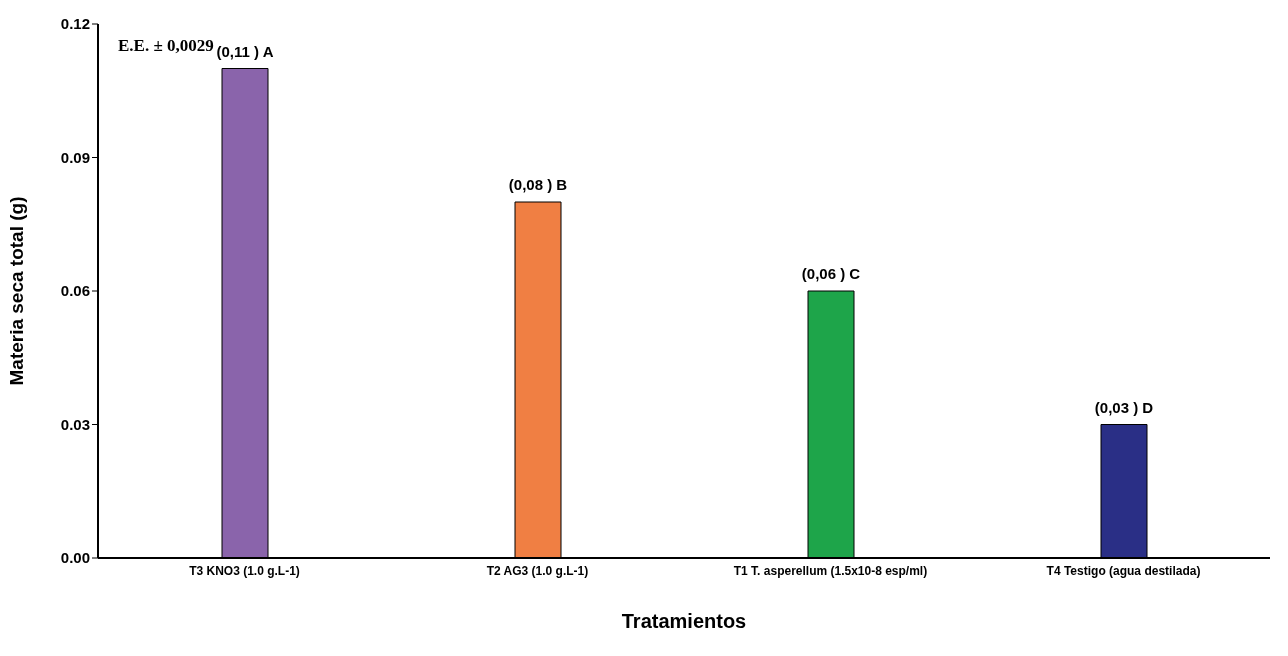 Image resolution: width=1288 pixels, height=656 pixels. What do you see at coordinates (537, 570) in the screenshot?
I see `x-tick-label: T2 AG3 (1.0 g.L-1)` at bounding box center [537, 570].